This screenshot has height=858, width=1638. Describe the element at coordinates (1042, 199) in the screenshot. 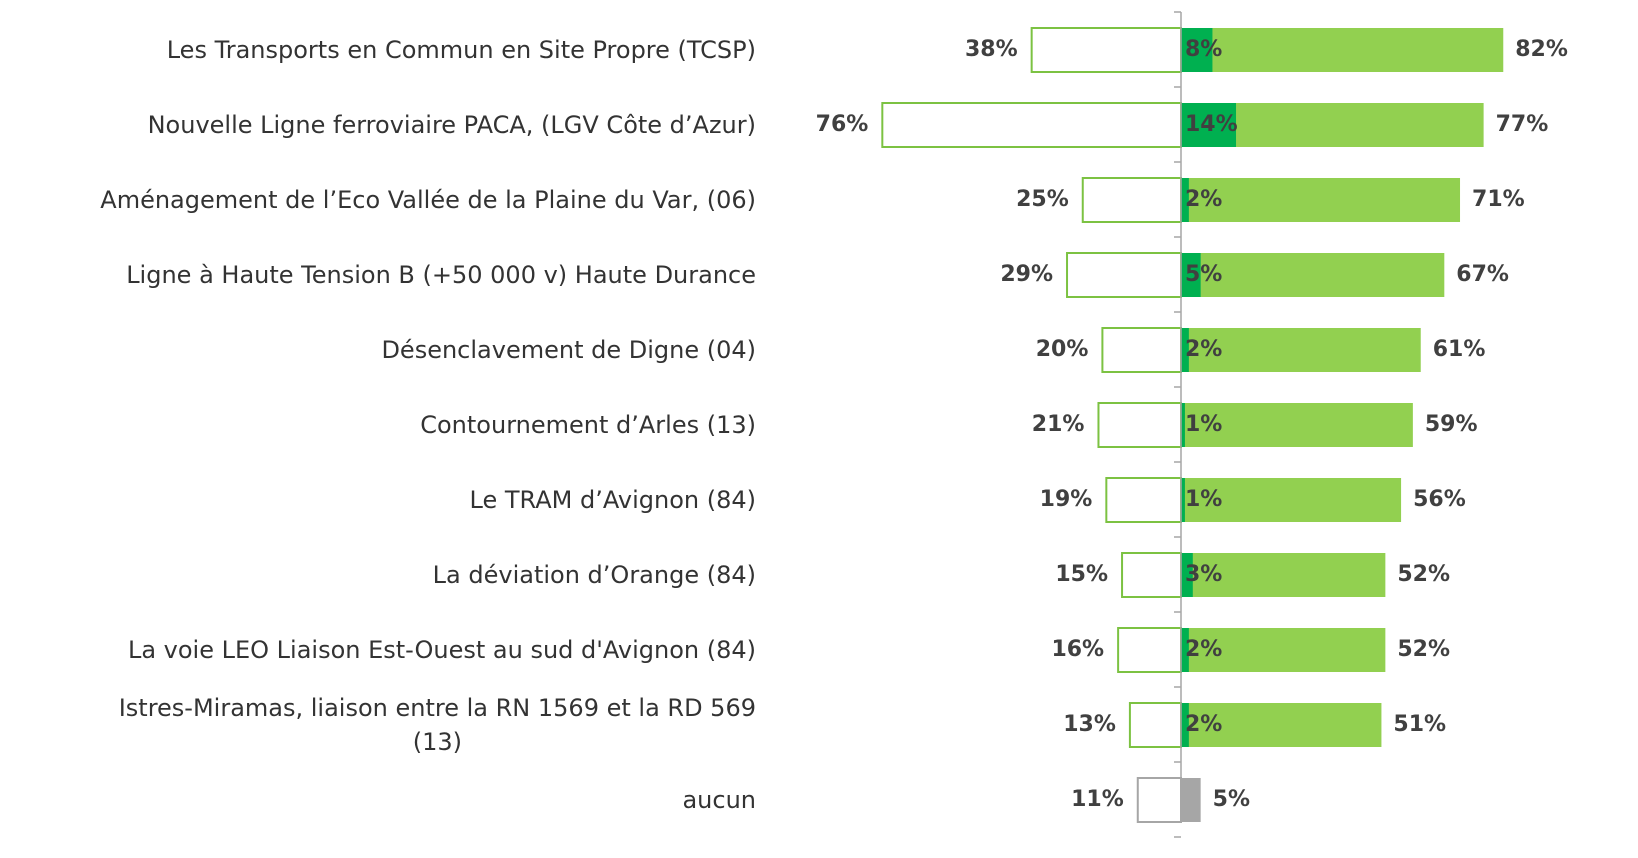

I see `left-value-label: 25%` at that location.